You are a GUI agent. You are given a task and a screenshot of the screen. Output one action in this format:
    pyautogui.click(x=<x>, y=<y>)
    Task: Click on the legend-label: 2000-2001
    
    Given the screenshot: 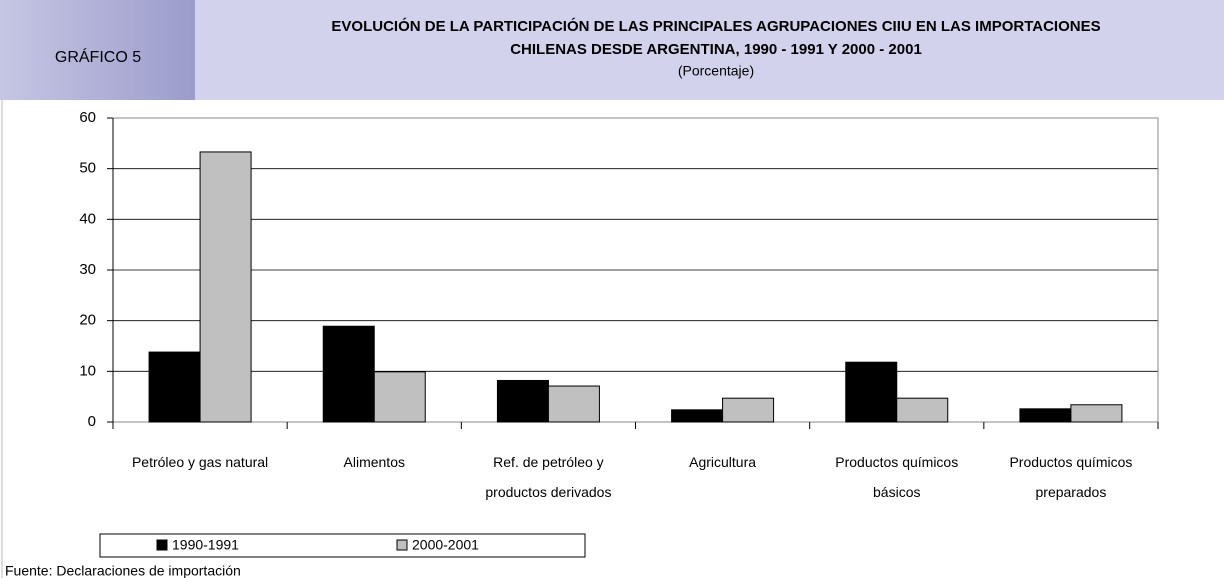 What is the action you would take?
    pyautogui.click(x=445, y=545)
    